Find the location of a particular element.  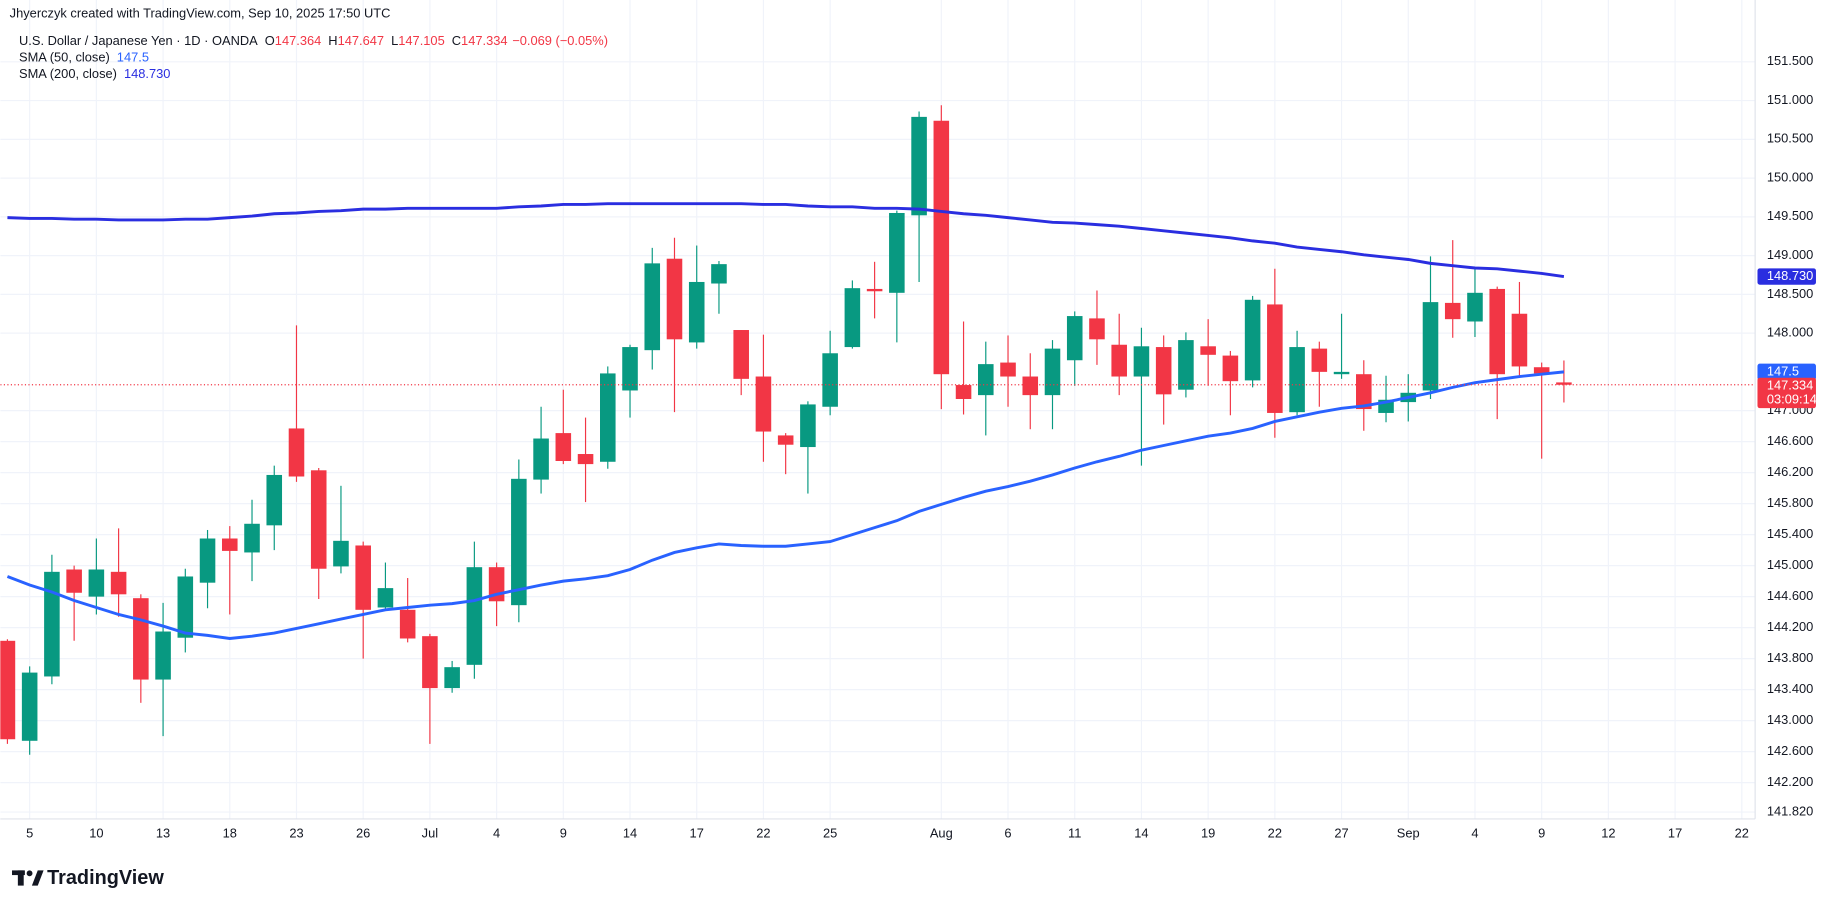

indicator-legend: SMA (50, close) 147.5 is located at coordinates (84, 57).